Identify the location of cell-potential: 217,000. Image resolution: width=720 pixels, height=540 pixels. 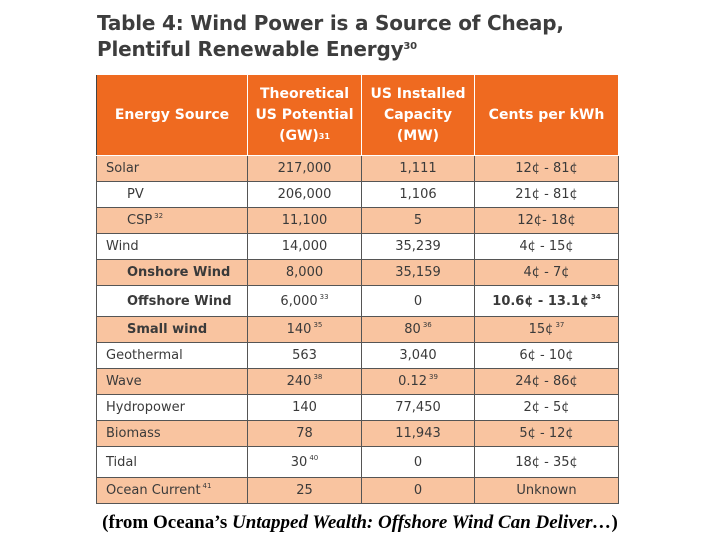
(304, 168).